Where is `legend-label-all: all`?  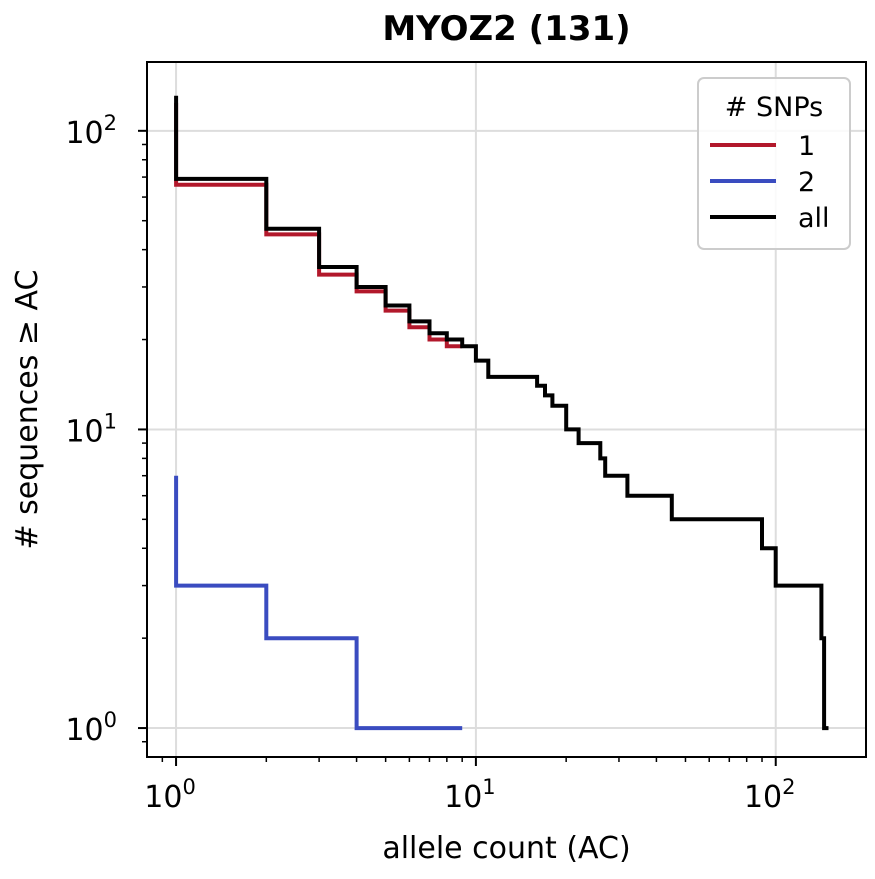
legend-label-all: all is located at coordinates (814, 218).